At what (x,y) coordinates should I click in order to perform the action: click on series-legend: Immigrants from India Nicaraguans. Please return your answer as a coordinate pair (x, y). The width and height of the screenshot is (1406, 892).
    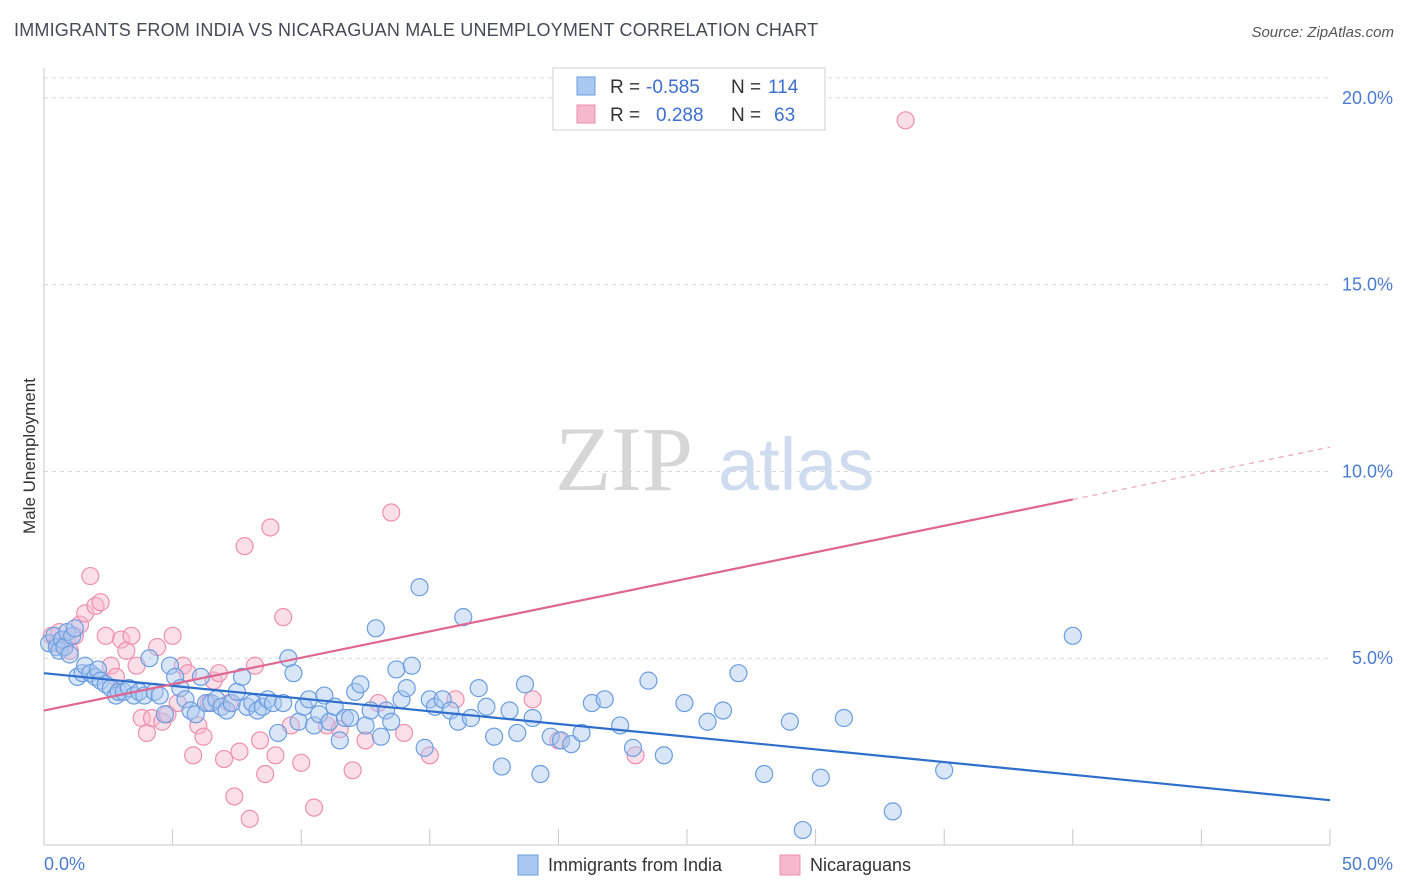
    Looking at the image, I should click on (714, 865).